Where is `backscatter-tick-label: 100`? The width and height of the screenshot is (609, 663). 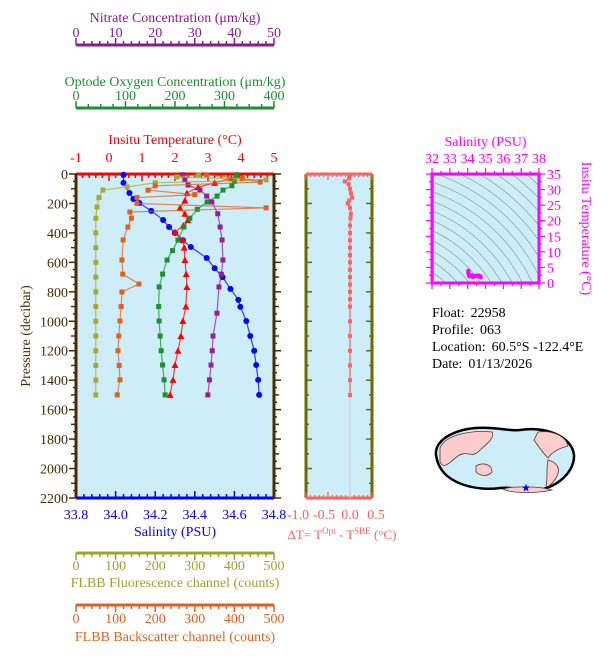 backscatter-tick-label: 100 is located at coordinates (115, 619).